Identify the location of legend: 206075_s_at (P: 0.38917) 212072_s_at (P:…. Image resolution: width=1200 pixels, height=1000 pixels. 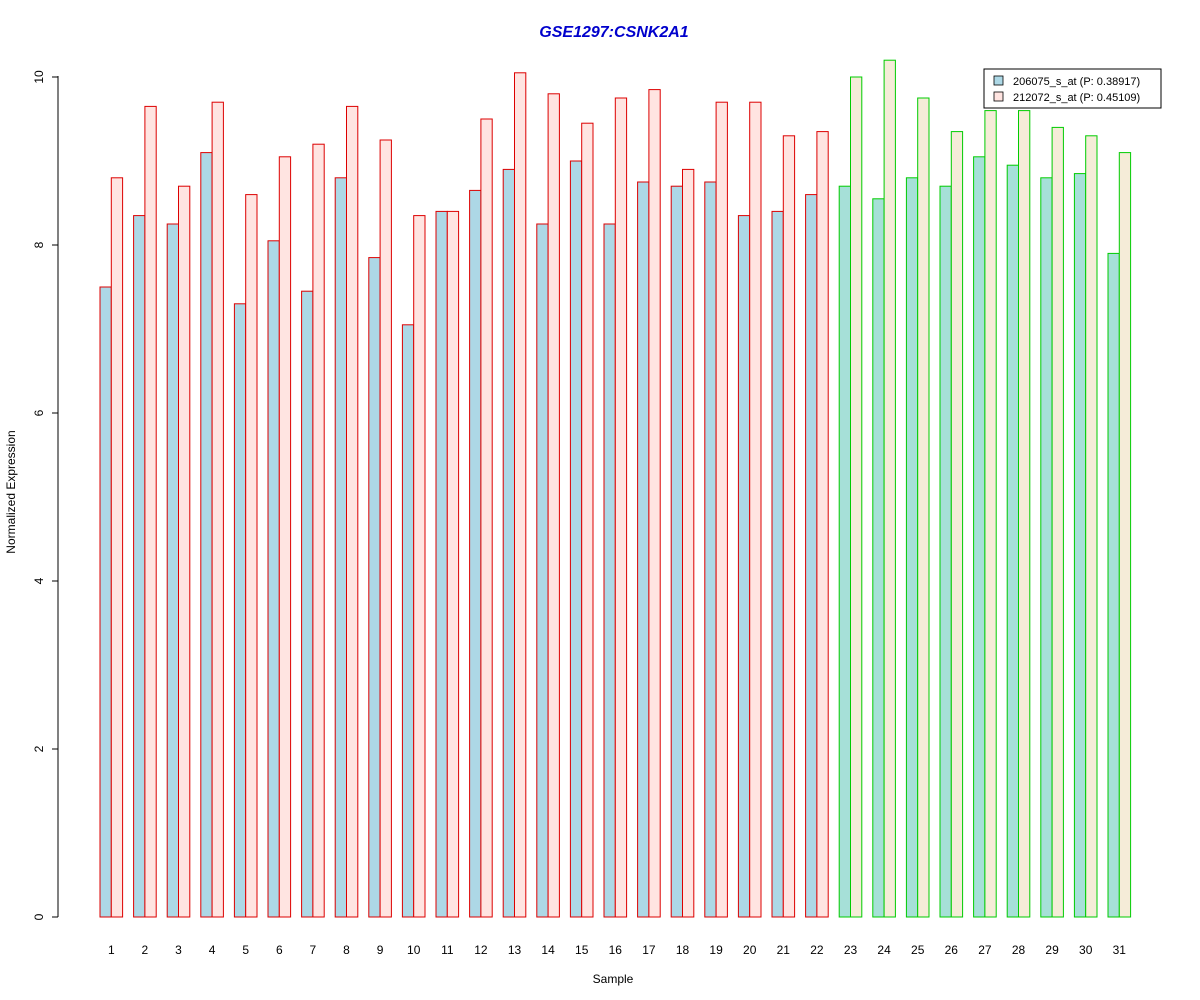
(1072, 88).